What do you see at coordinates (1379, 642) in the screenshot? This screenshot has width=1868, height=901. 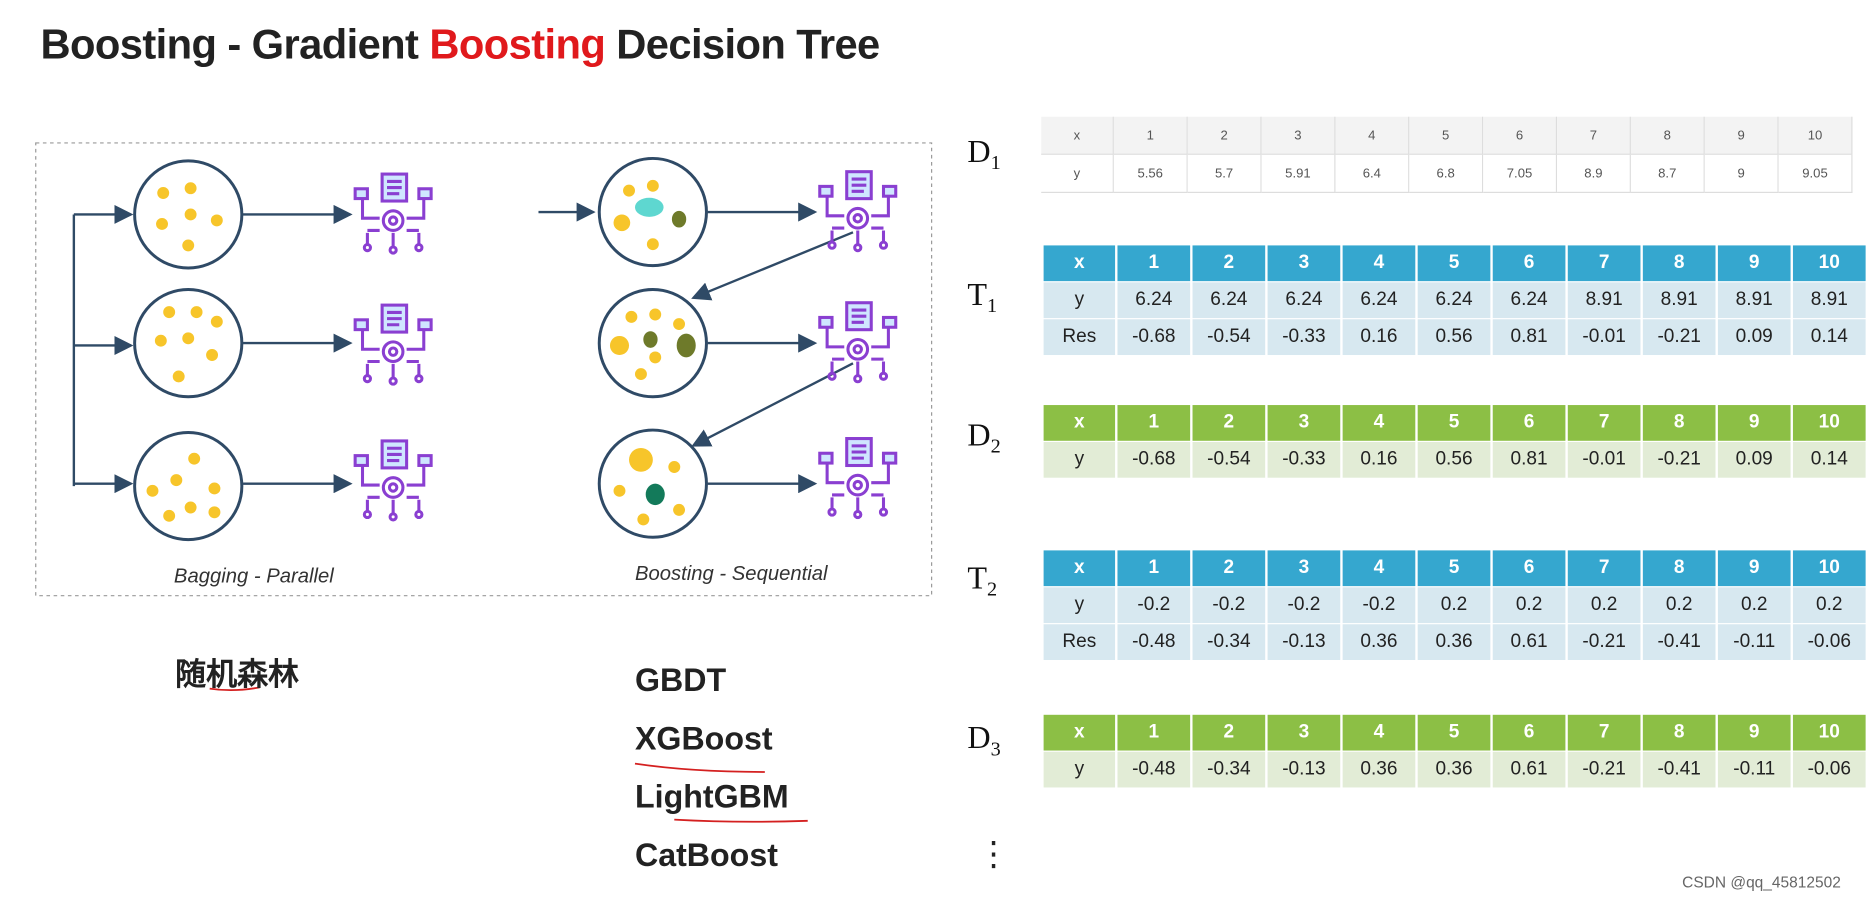 I see `cell: 0.36` at bounding box center [1379, 642].